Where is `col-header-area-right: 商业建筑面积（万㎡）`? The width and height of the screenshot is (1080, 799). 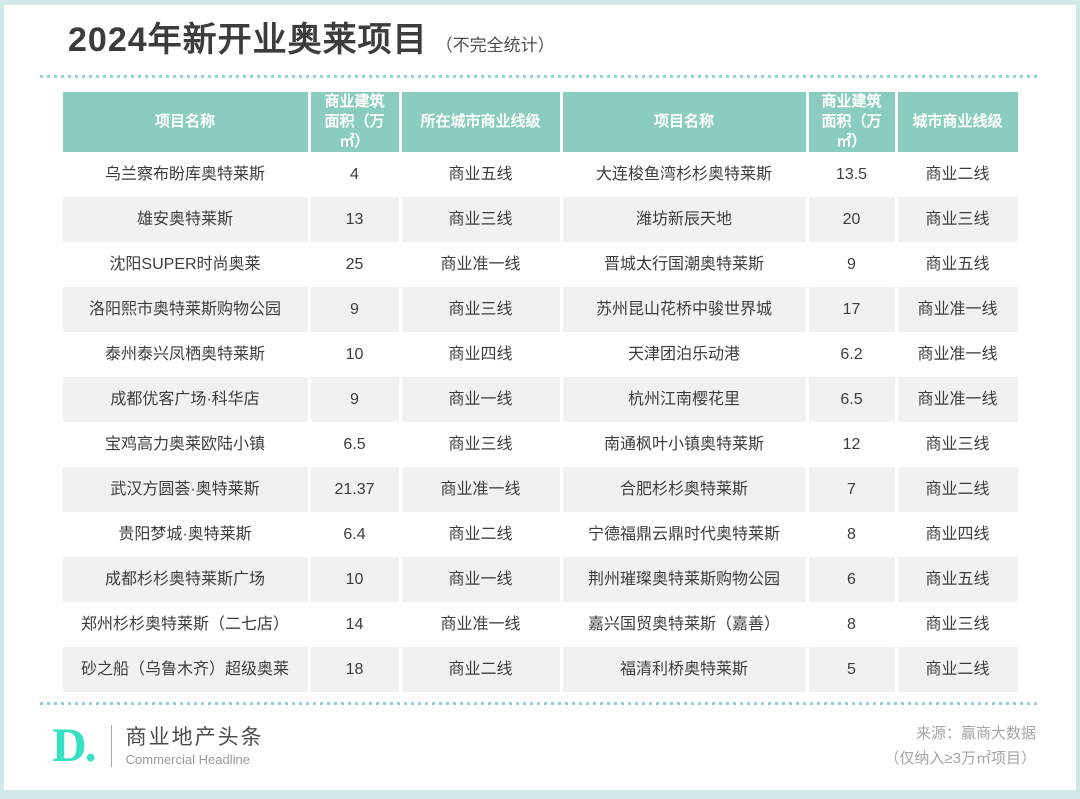
col-header-area-right: 商业建筑面积（万㎡） is located at coordinates (851, 122).